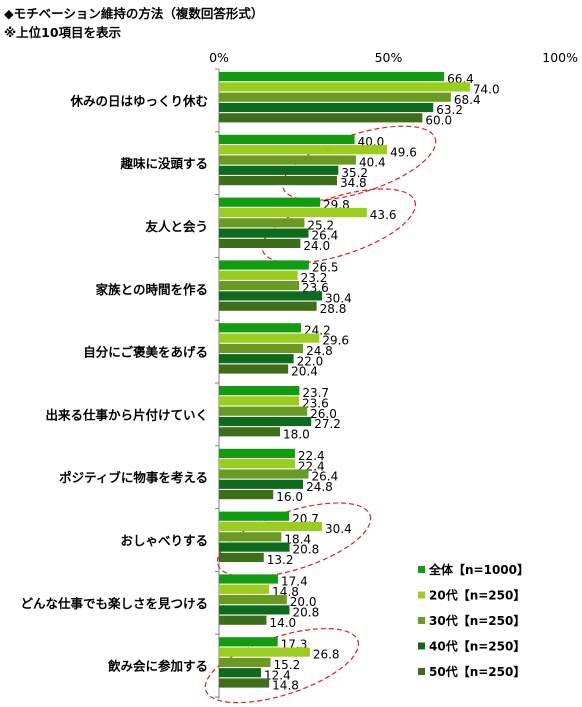 The image size is (582, 707). What do you see at coordinates (311, 456) in the screenshot?
I see `value-label: 22.4` at bounding box center [311, 456].